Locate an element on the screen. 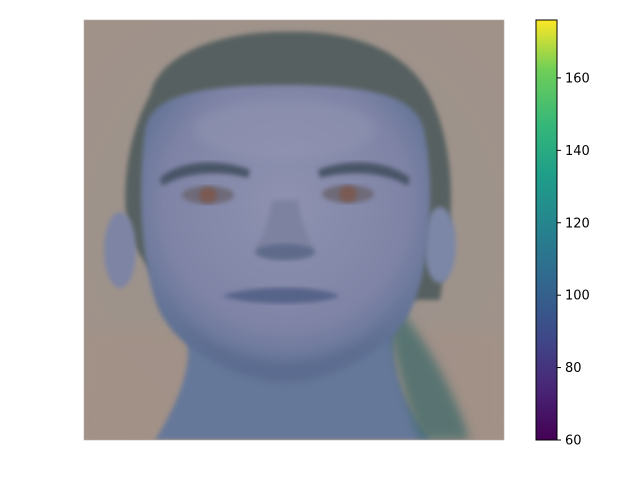  colorbar-tick-label: 100 is located at coordinates (577, 296).